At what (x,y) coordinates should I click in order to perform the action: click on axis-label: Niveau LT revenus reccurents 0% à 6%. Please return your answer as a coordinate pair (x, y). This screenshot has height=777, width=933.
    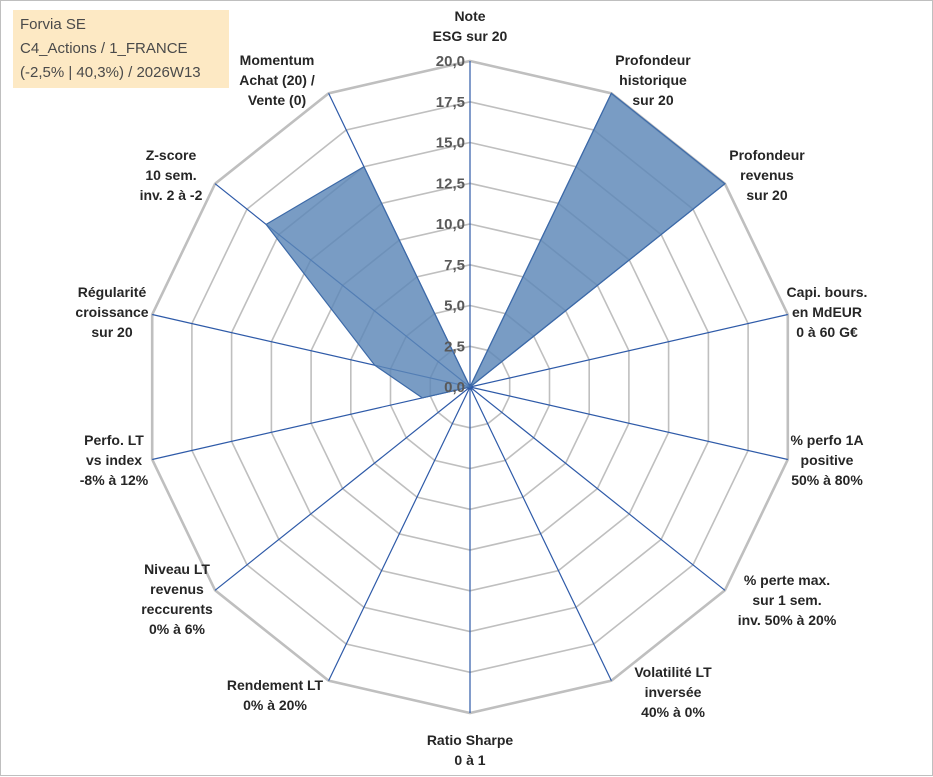
    Looking at the image, I should click on (177, 599).